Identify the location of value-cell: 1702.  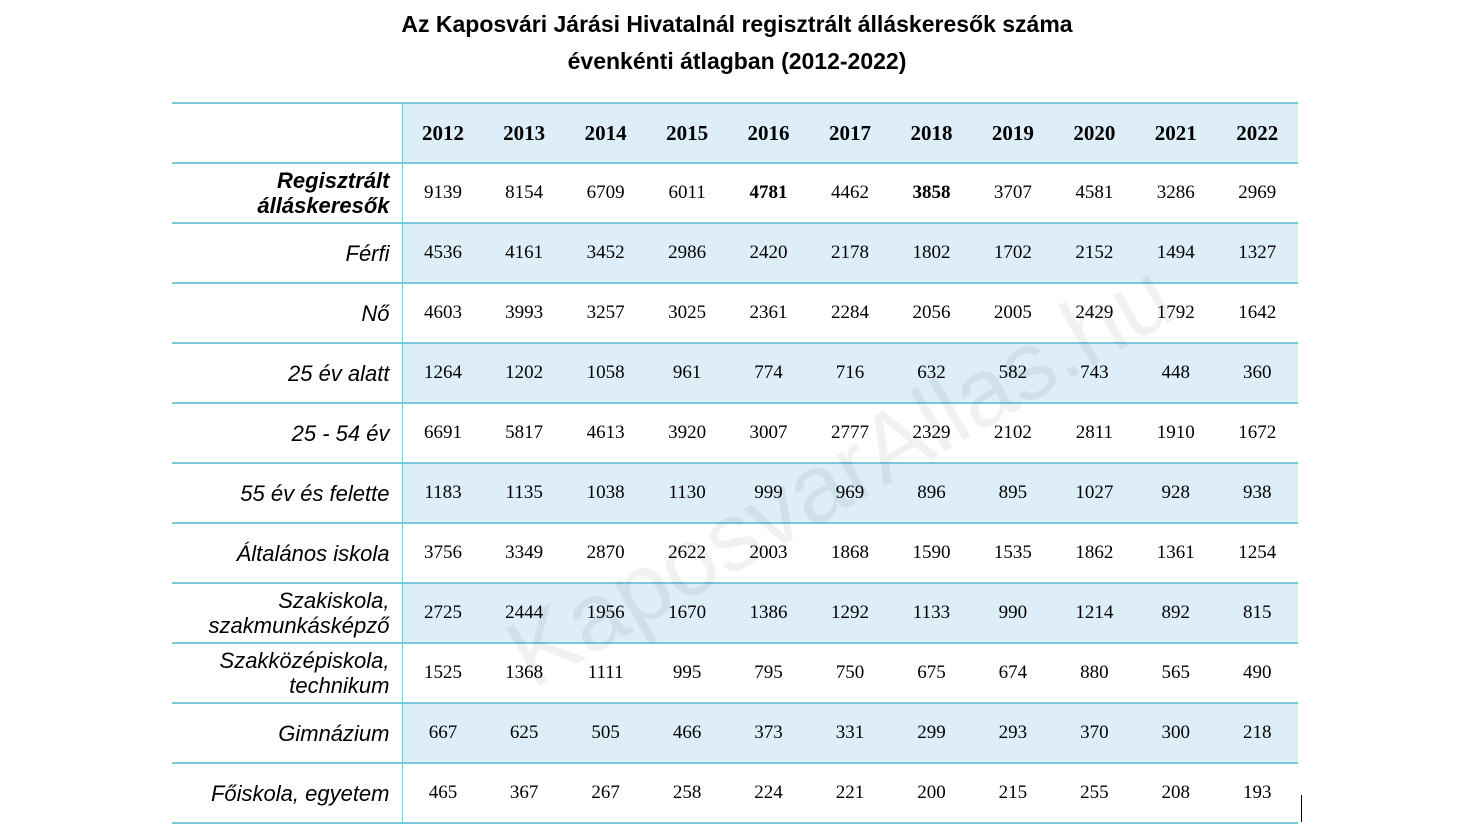
(1013, 253).